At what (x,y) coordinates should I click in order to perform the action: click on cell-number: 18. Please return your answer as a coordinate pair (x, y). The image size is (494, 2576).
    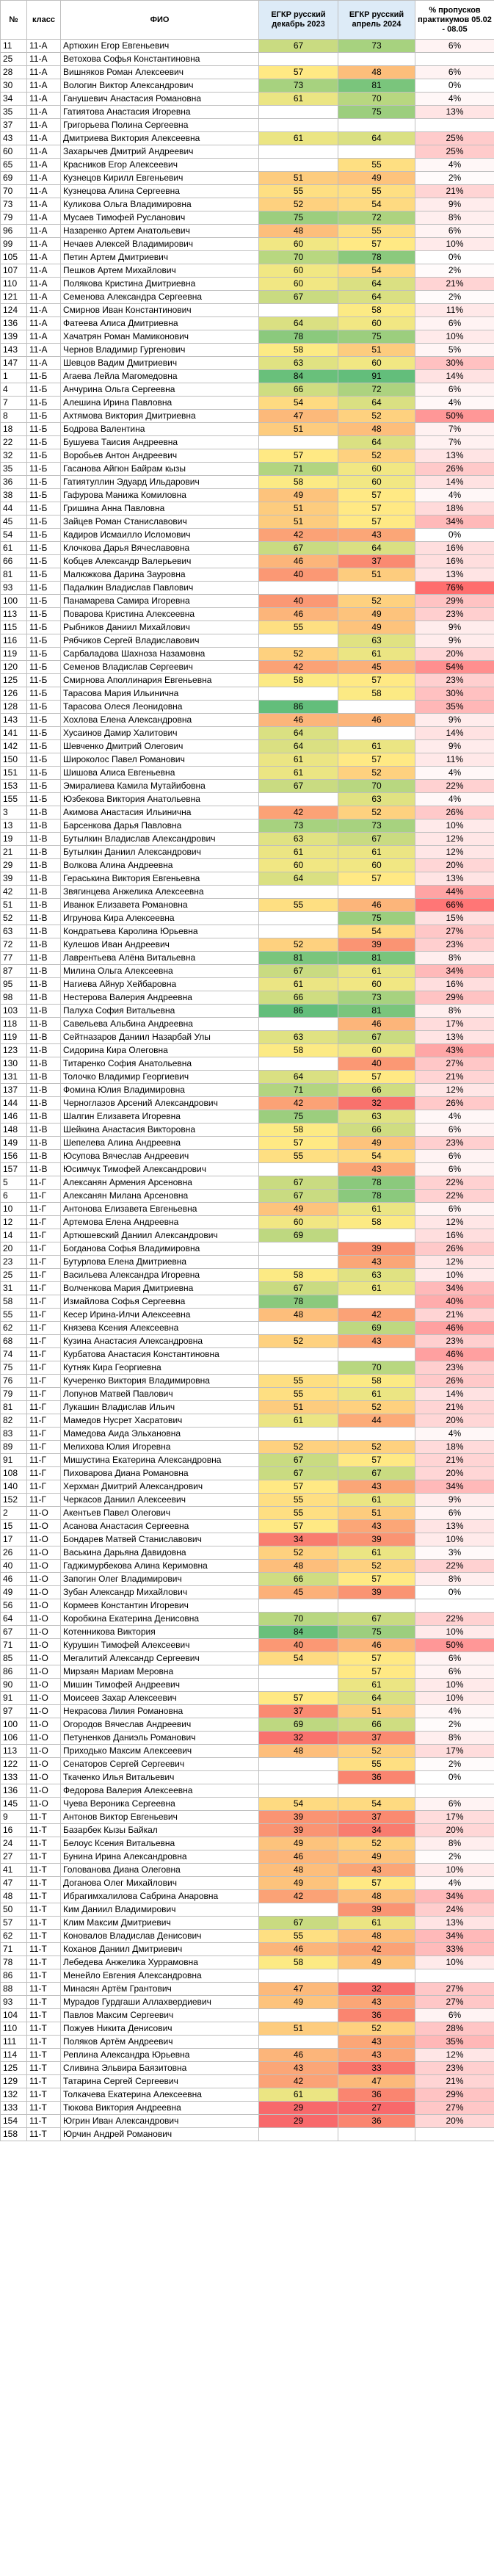
    Looking at the image, I should click on (13, 429).